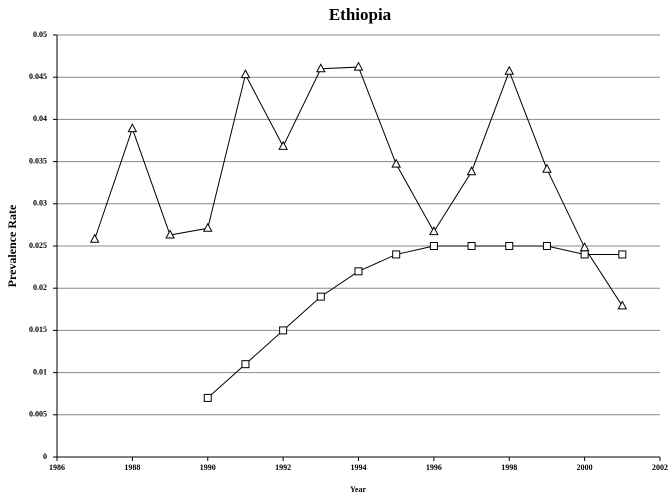 This screenshot has height=499, width=672. Describe the element at coordinates (38, 414) in the screenshot. I see `y-tick-label: 0.005` at that location.